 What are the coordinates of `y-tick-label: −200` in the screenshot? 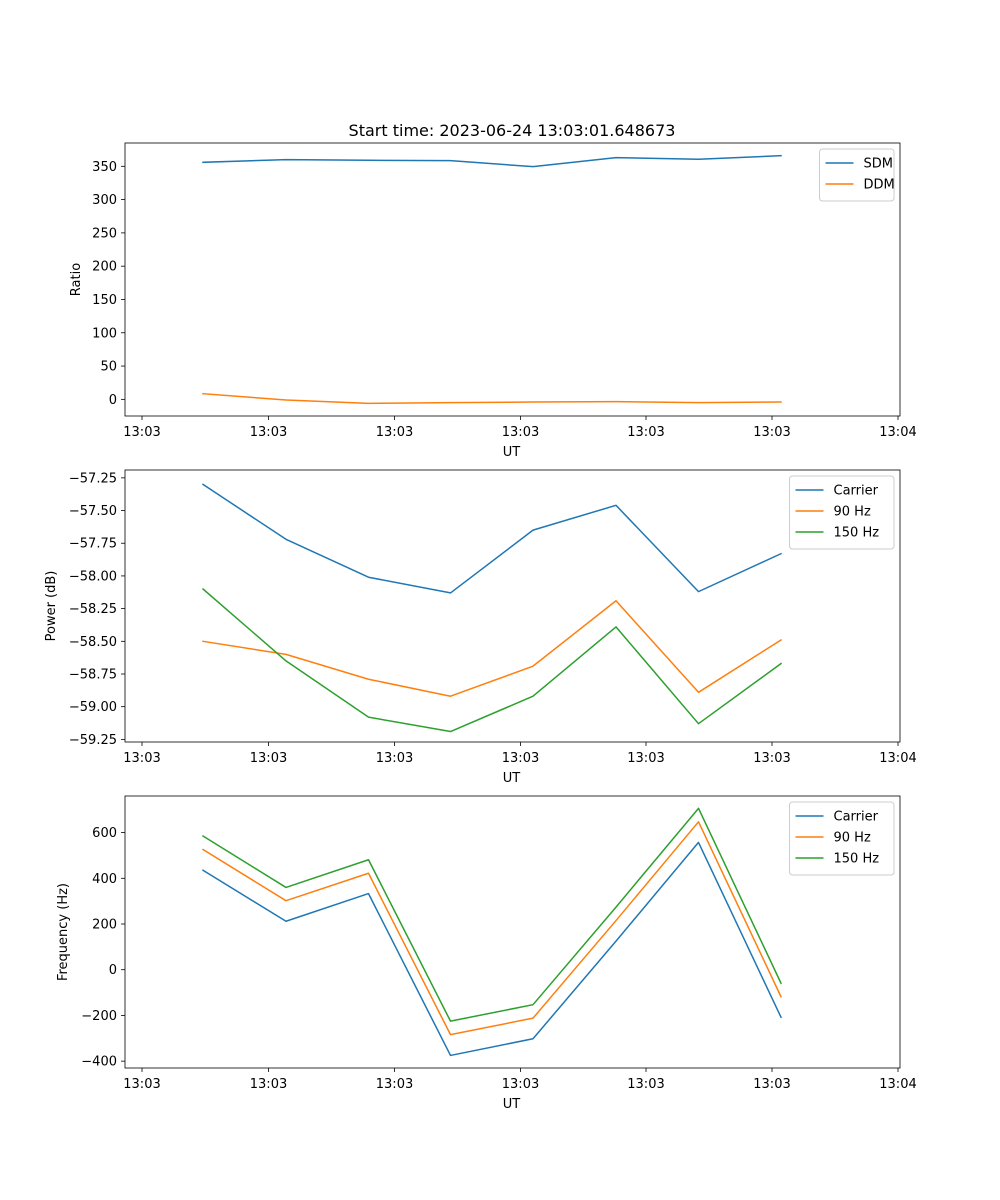 It's located at (99, 1016).